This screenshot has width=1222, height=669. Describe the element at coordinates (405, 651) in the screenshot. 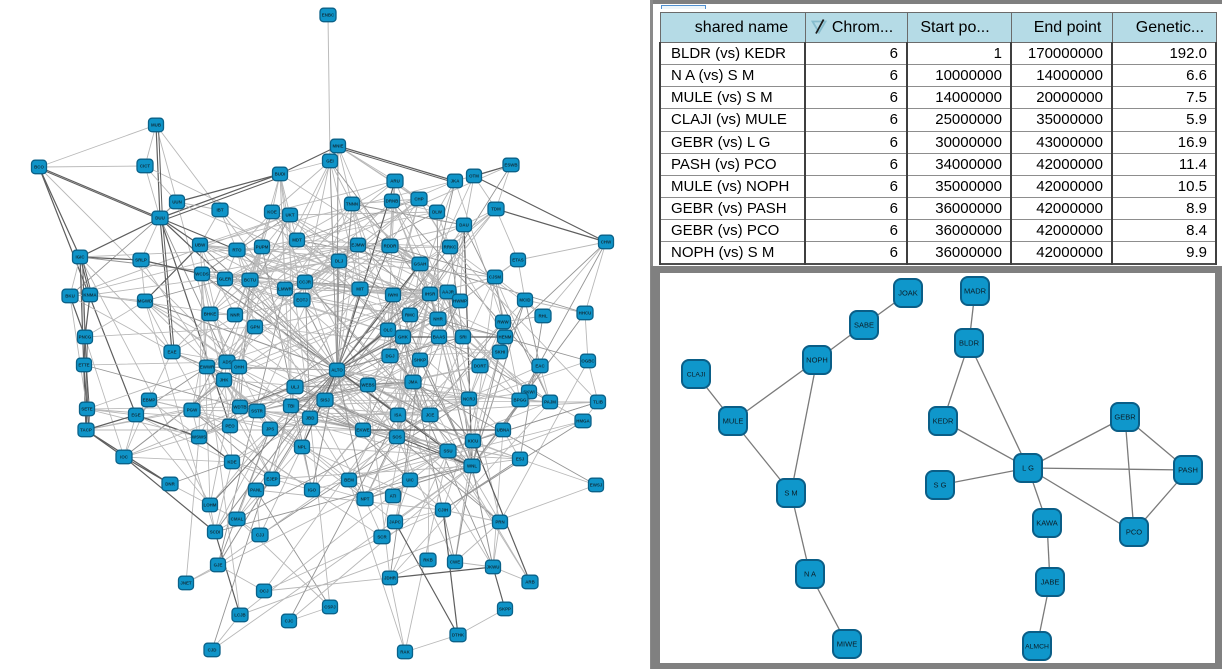

I see `svg-text: RAK` at that location.